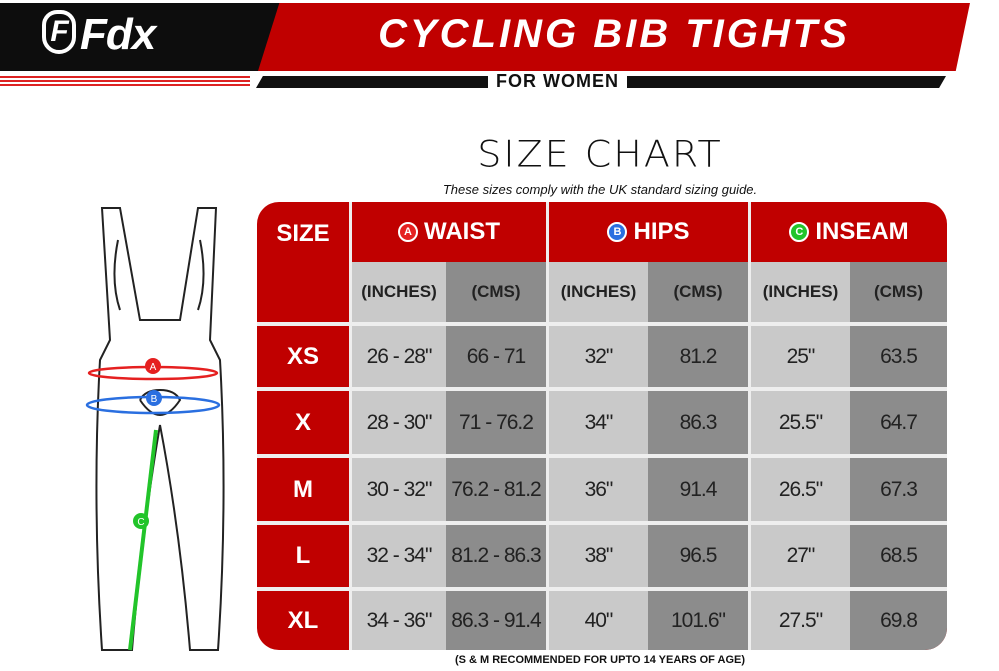 This screenshot has width=999, height=671. Describe the element at coordinates (698, 420) in the screenshot. I see `table-cell: 86.3` at that location.